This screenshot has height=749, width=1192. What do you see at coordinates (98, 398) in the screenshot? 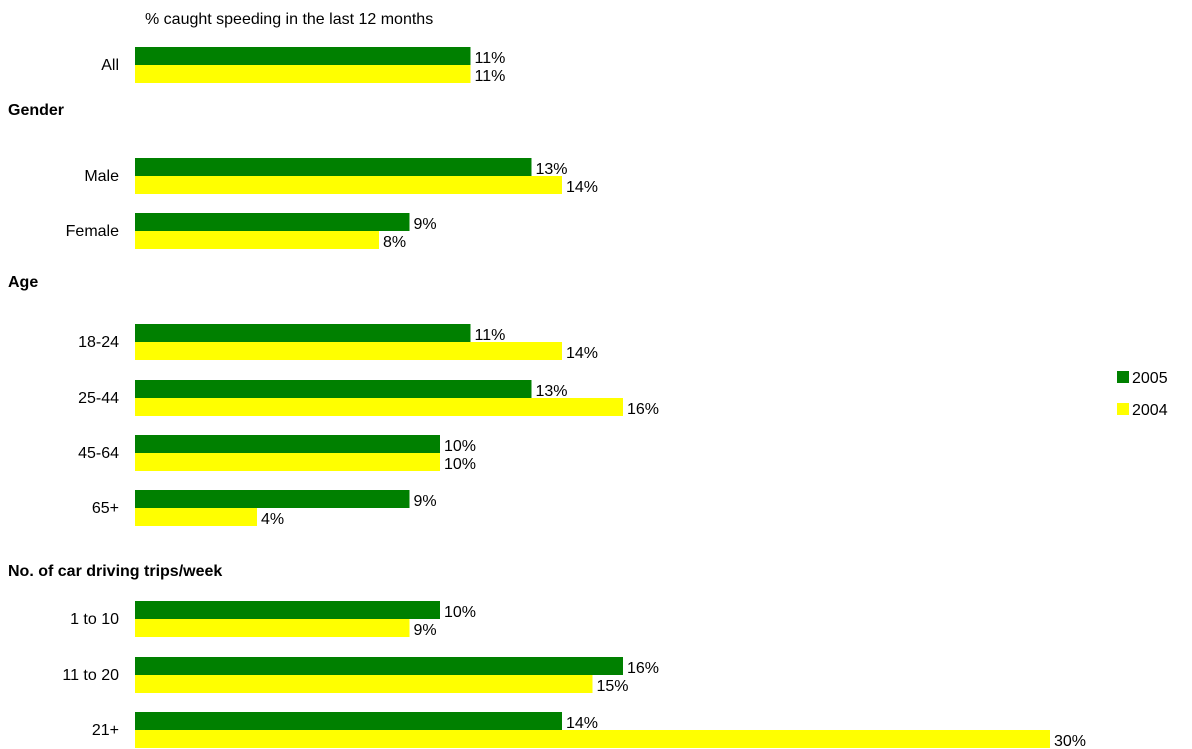
I see `category-label: 25-44` at bounding box center [98, 398].